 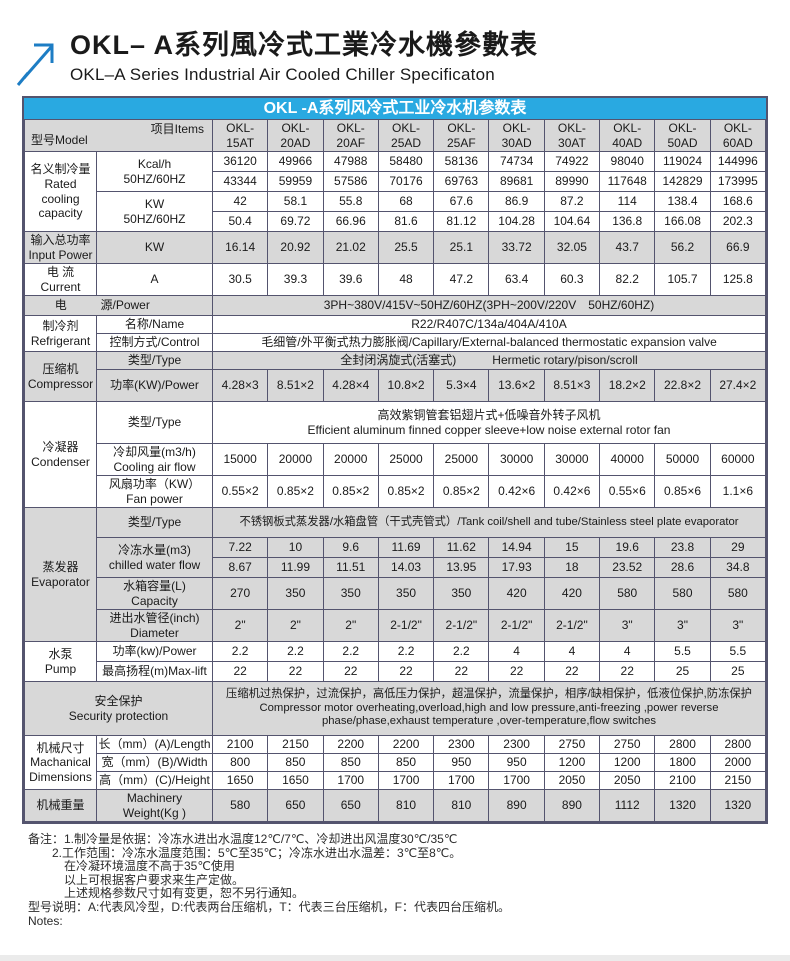 I want to click on table-cell: 23.52, so click(x=627, y=567).